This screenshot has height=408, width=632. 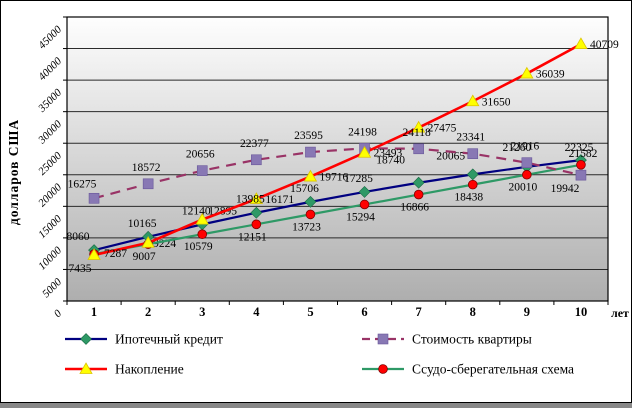 I want to click on data-label: 16171, so click(x=279, y=200).